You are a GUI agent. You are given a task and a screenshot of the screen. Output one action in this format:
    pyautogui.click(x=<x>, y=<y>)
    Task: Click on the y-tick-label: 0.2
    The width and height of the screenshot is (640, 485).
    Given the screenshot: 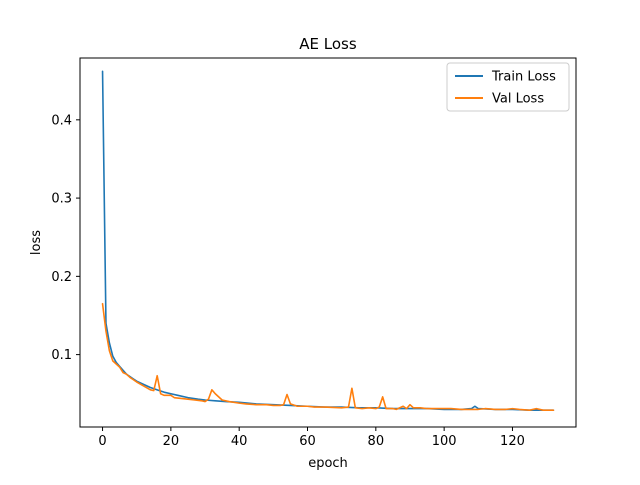 What is the action you would take?
    pyautogui.click(x=61, y=277)
    